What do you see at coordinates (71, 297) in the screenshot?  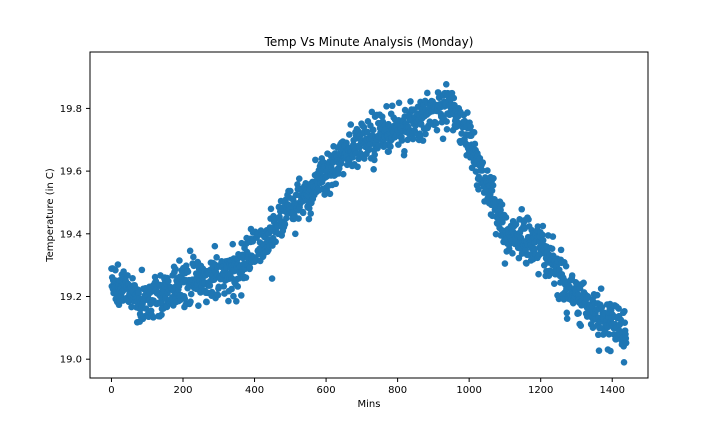 I see `y-tick-label: 19.2` at bounding box center [71, 297].